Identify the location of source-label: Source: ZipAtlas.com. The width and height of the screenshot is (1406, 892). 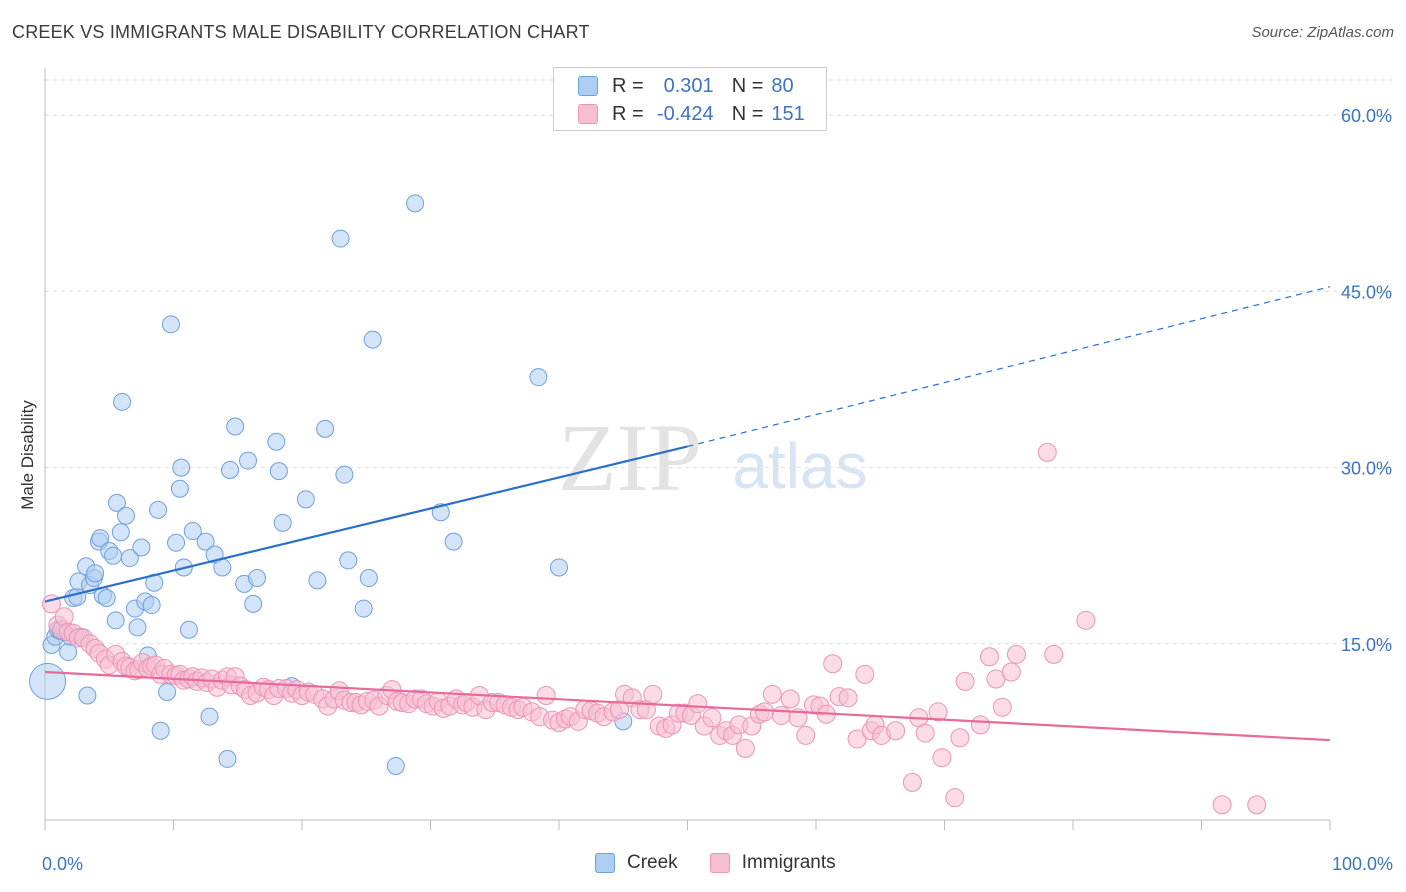
(1322, 32).